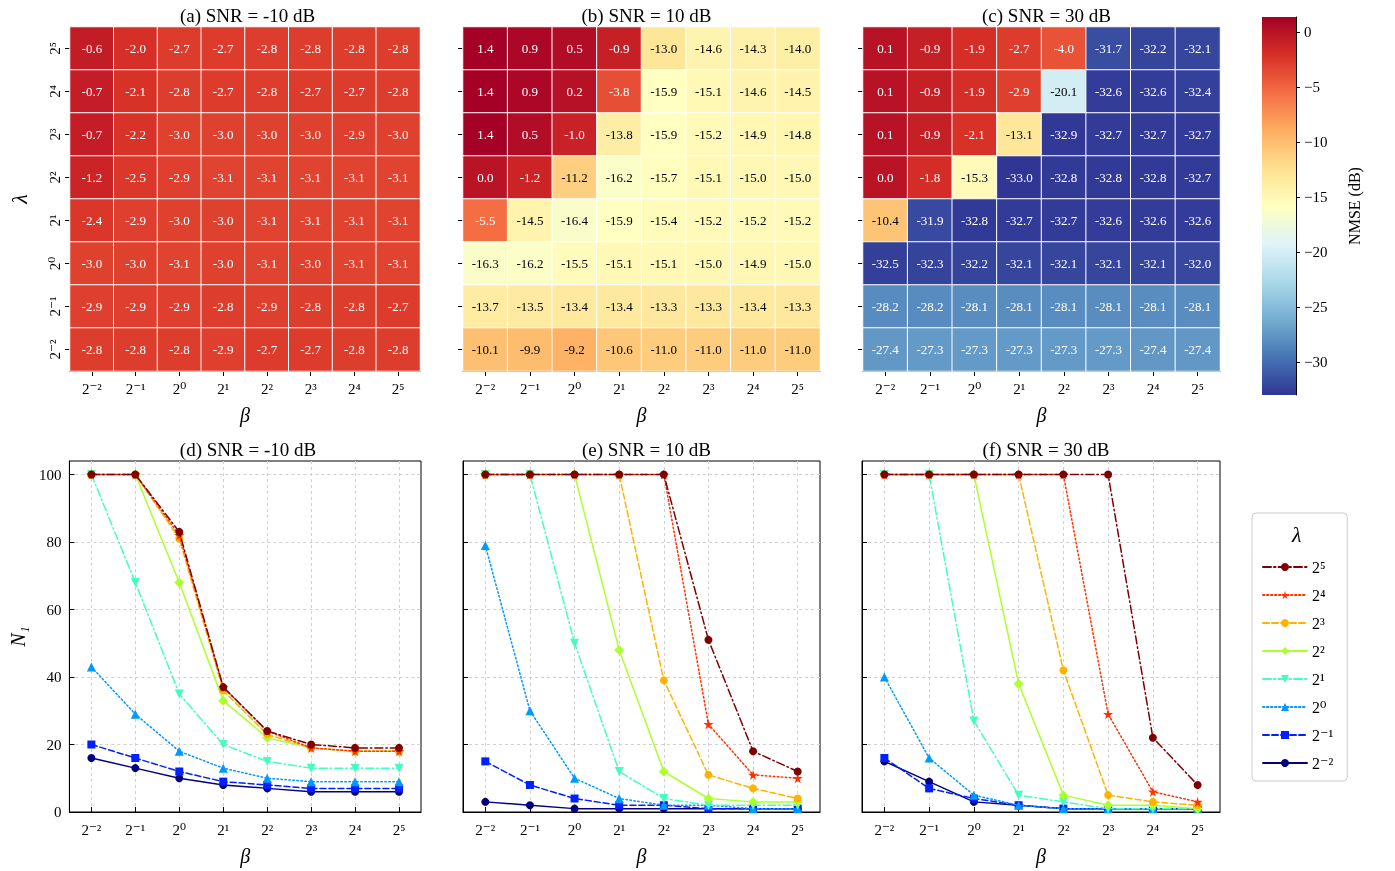  What do you see at coordinates (485, 48) in the screenshot?
I see `data-label: 1.4` at bounding box center [485, 48].